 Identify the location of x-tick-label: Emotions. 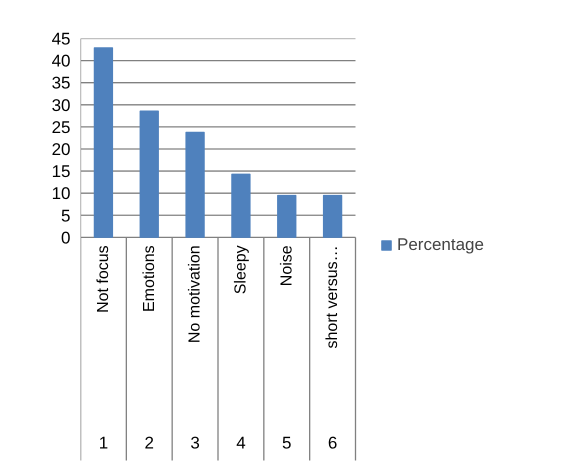
(149, 278).